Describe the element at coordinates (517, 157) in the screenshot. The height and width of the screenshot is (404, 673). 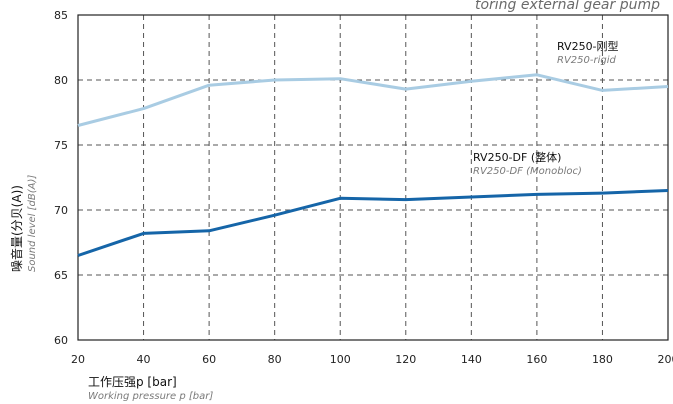
I see `series-label-monobloc-cn: RV250-DF (整体)` at that location.